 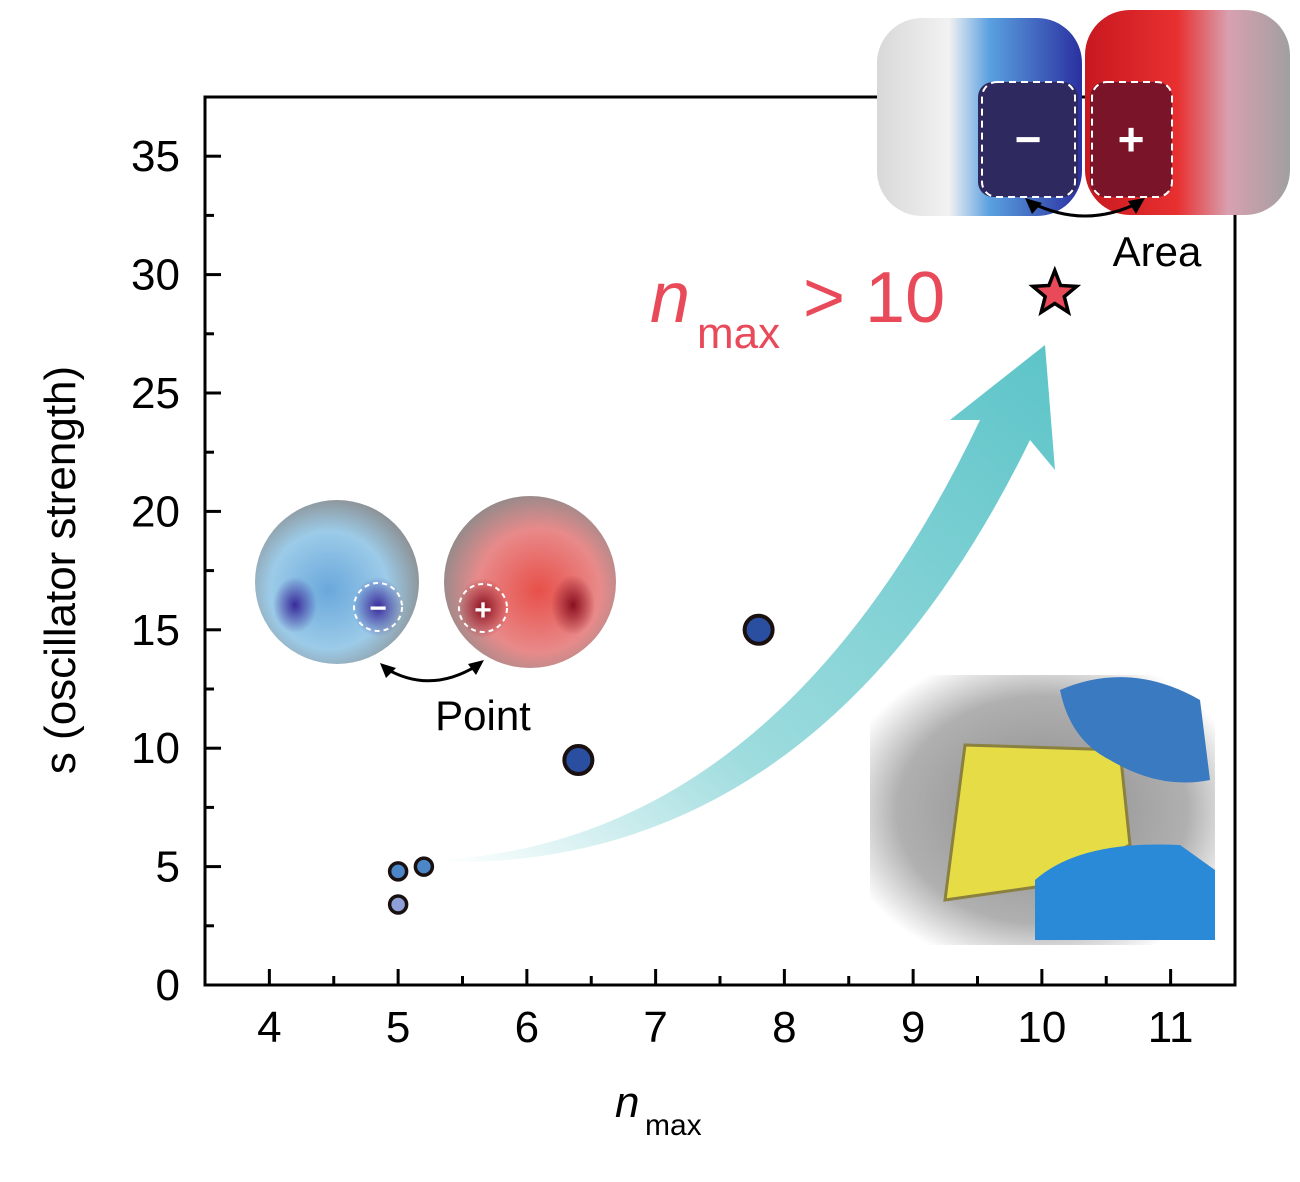 What do you see at coordinates (1171, 1027) in the screenshot?
I see `x-tick-label: 11` at bounding box center [1171, 1027].